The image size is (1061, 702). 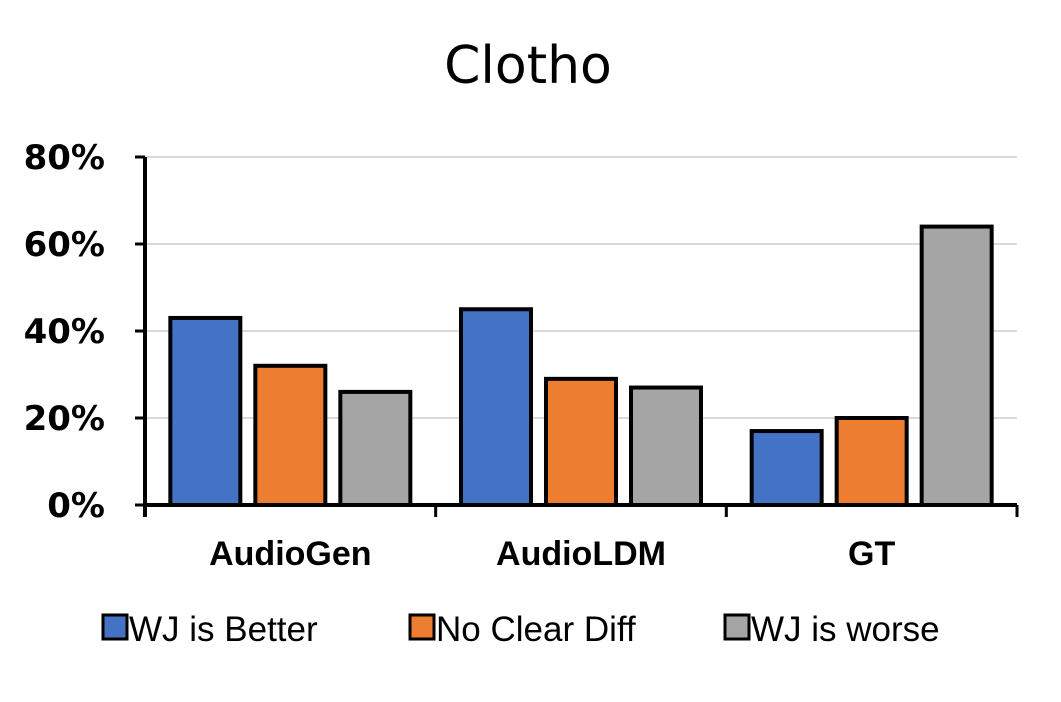 I want to click on x-tick-label: AudioLDM, so click(x=581, y=554).